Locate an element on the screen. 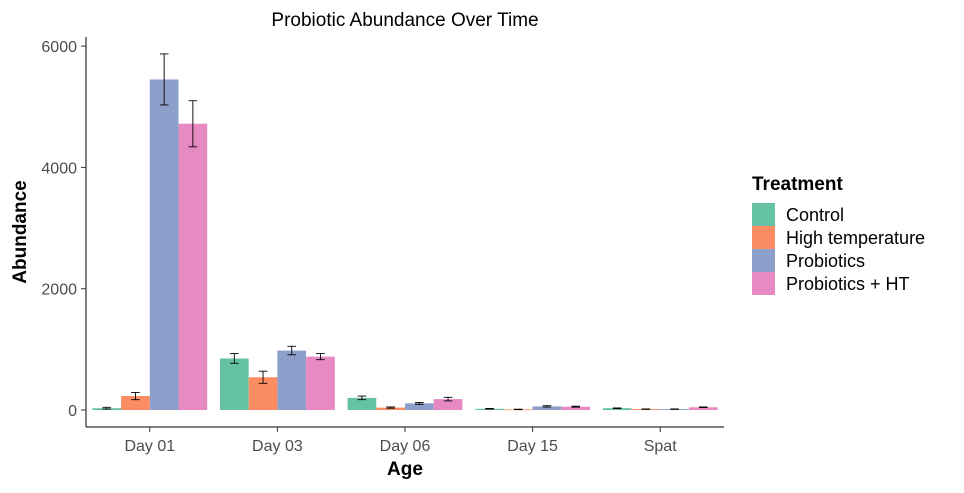 This screenshot has height=493, width=964. x-tick-label: Day 15 is located at coordinates (532, 446).